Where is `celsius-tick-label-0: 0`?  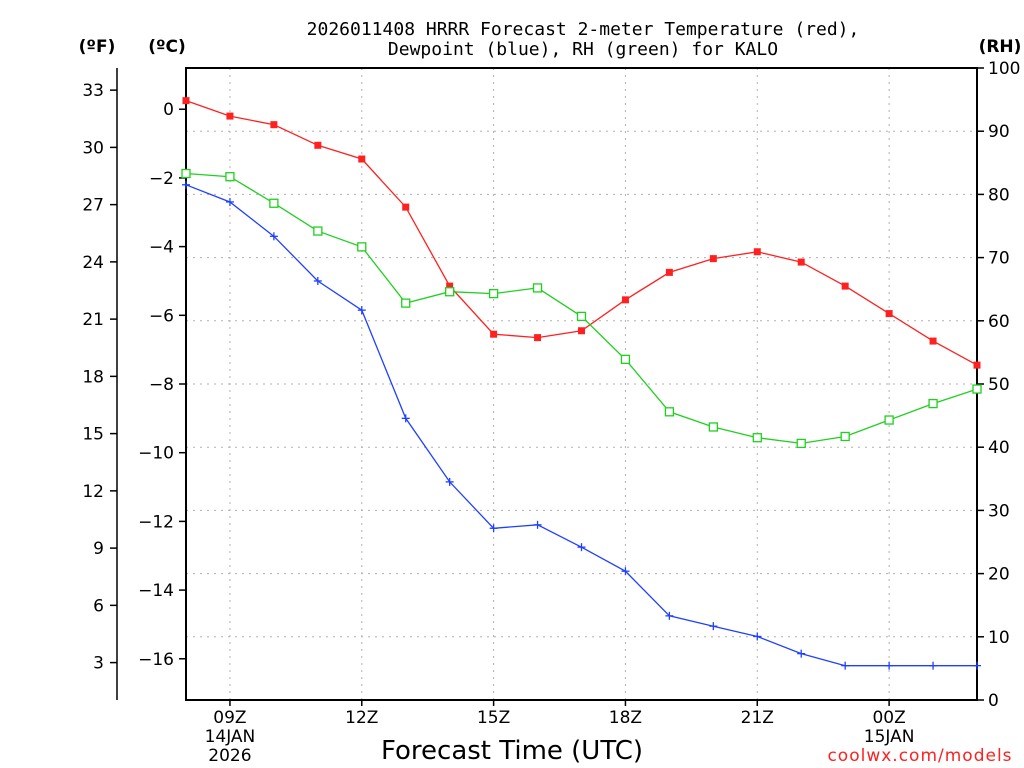
celsius-tick-label-0: 0 is located at coordinates (168, 110).